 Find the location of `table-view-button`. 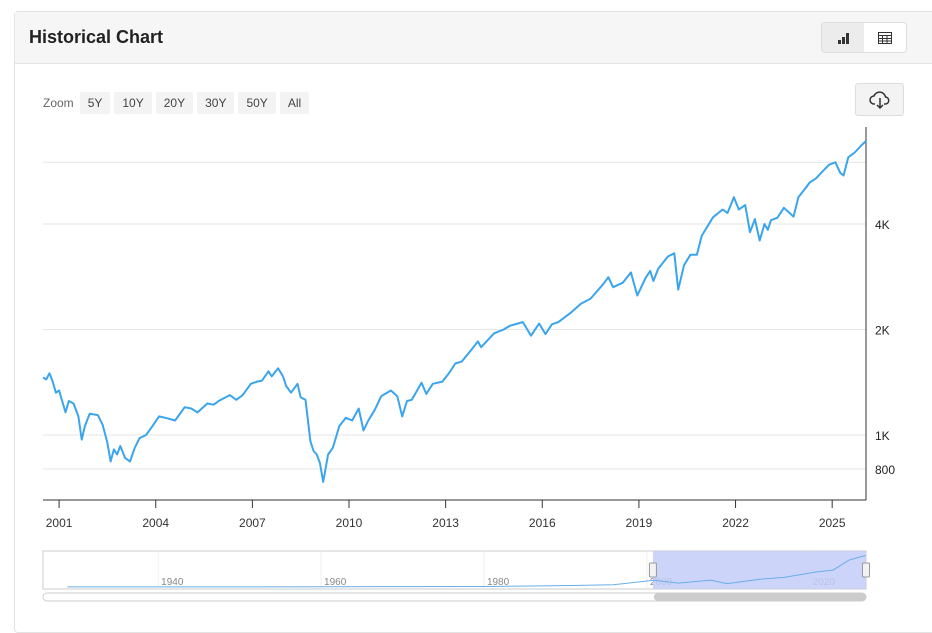

table-view-button is located at coordinates (885, 37).